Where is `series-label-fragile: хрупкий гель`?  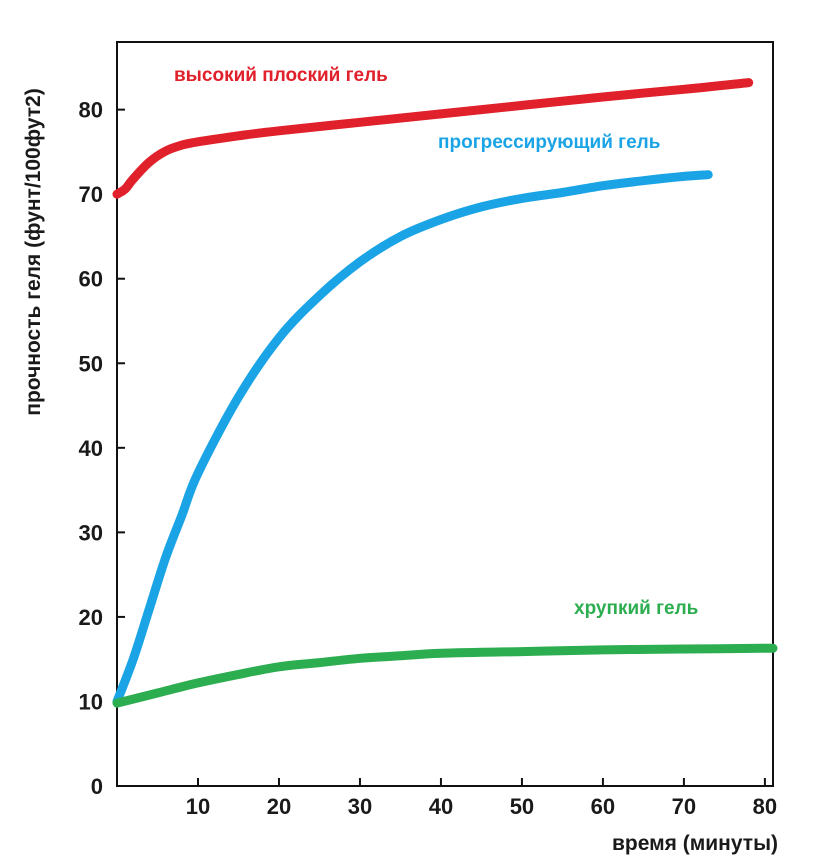
series-label-fragile: хрупкий гель is located at coordinates (636, 608).